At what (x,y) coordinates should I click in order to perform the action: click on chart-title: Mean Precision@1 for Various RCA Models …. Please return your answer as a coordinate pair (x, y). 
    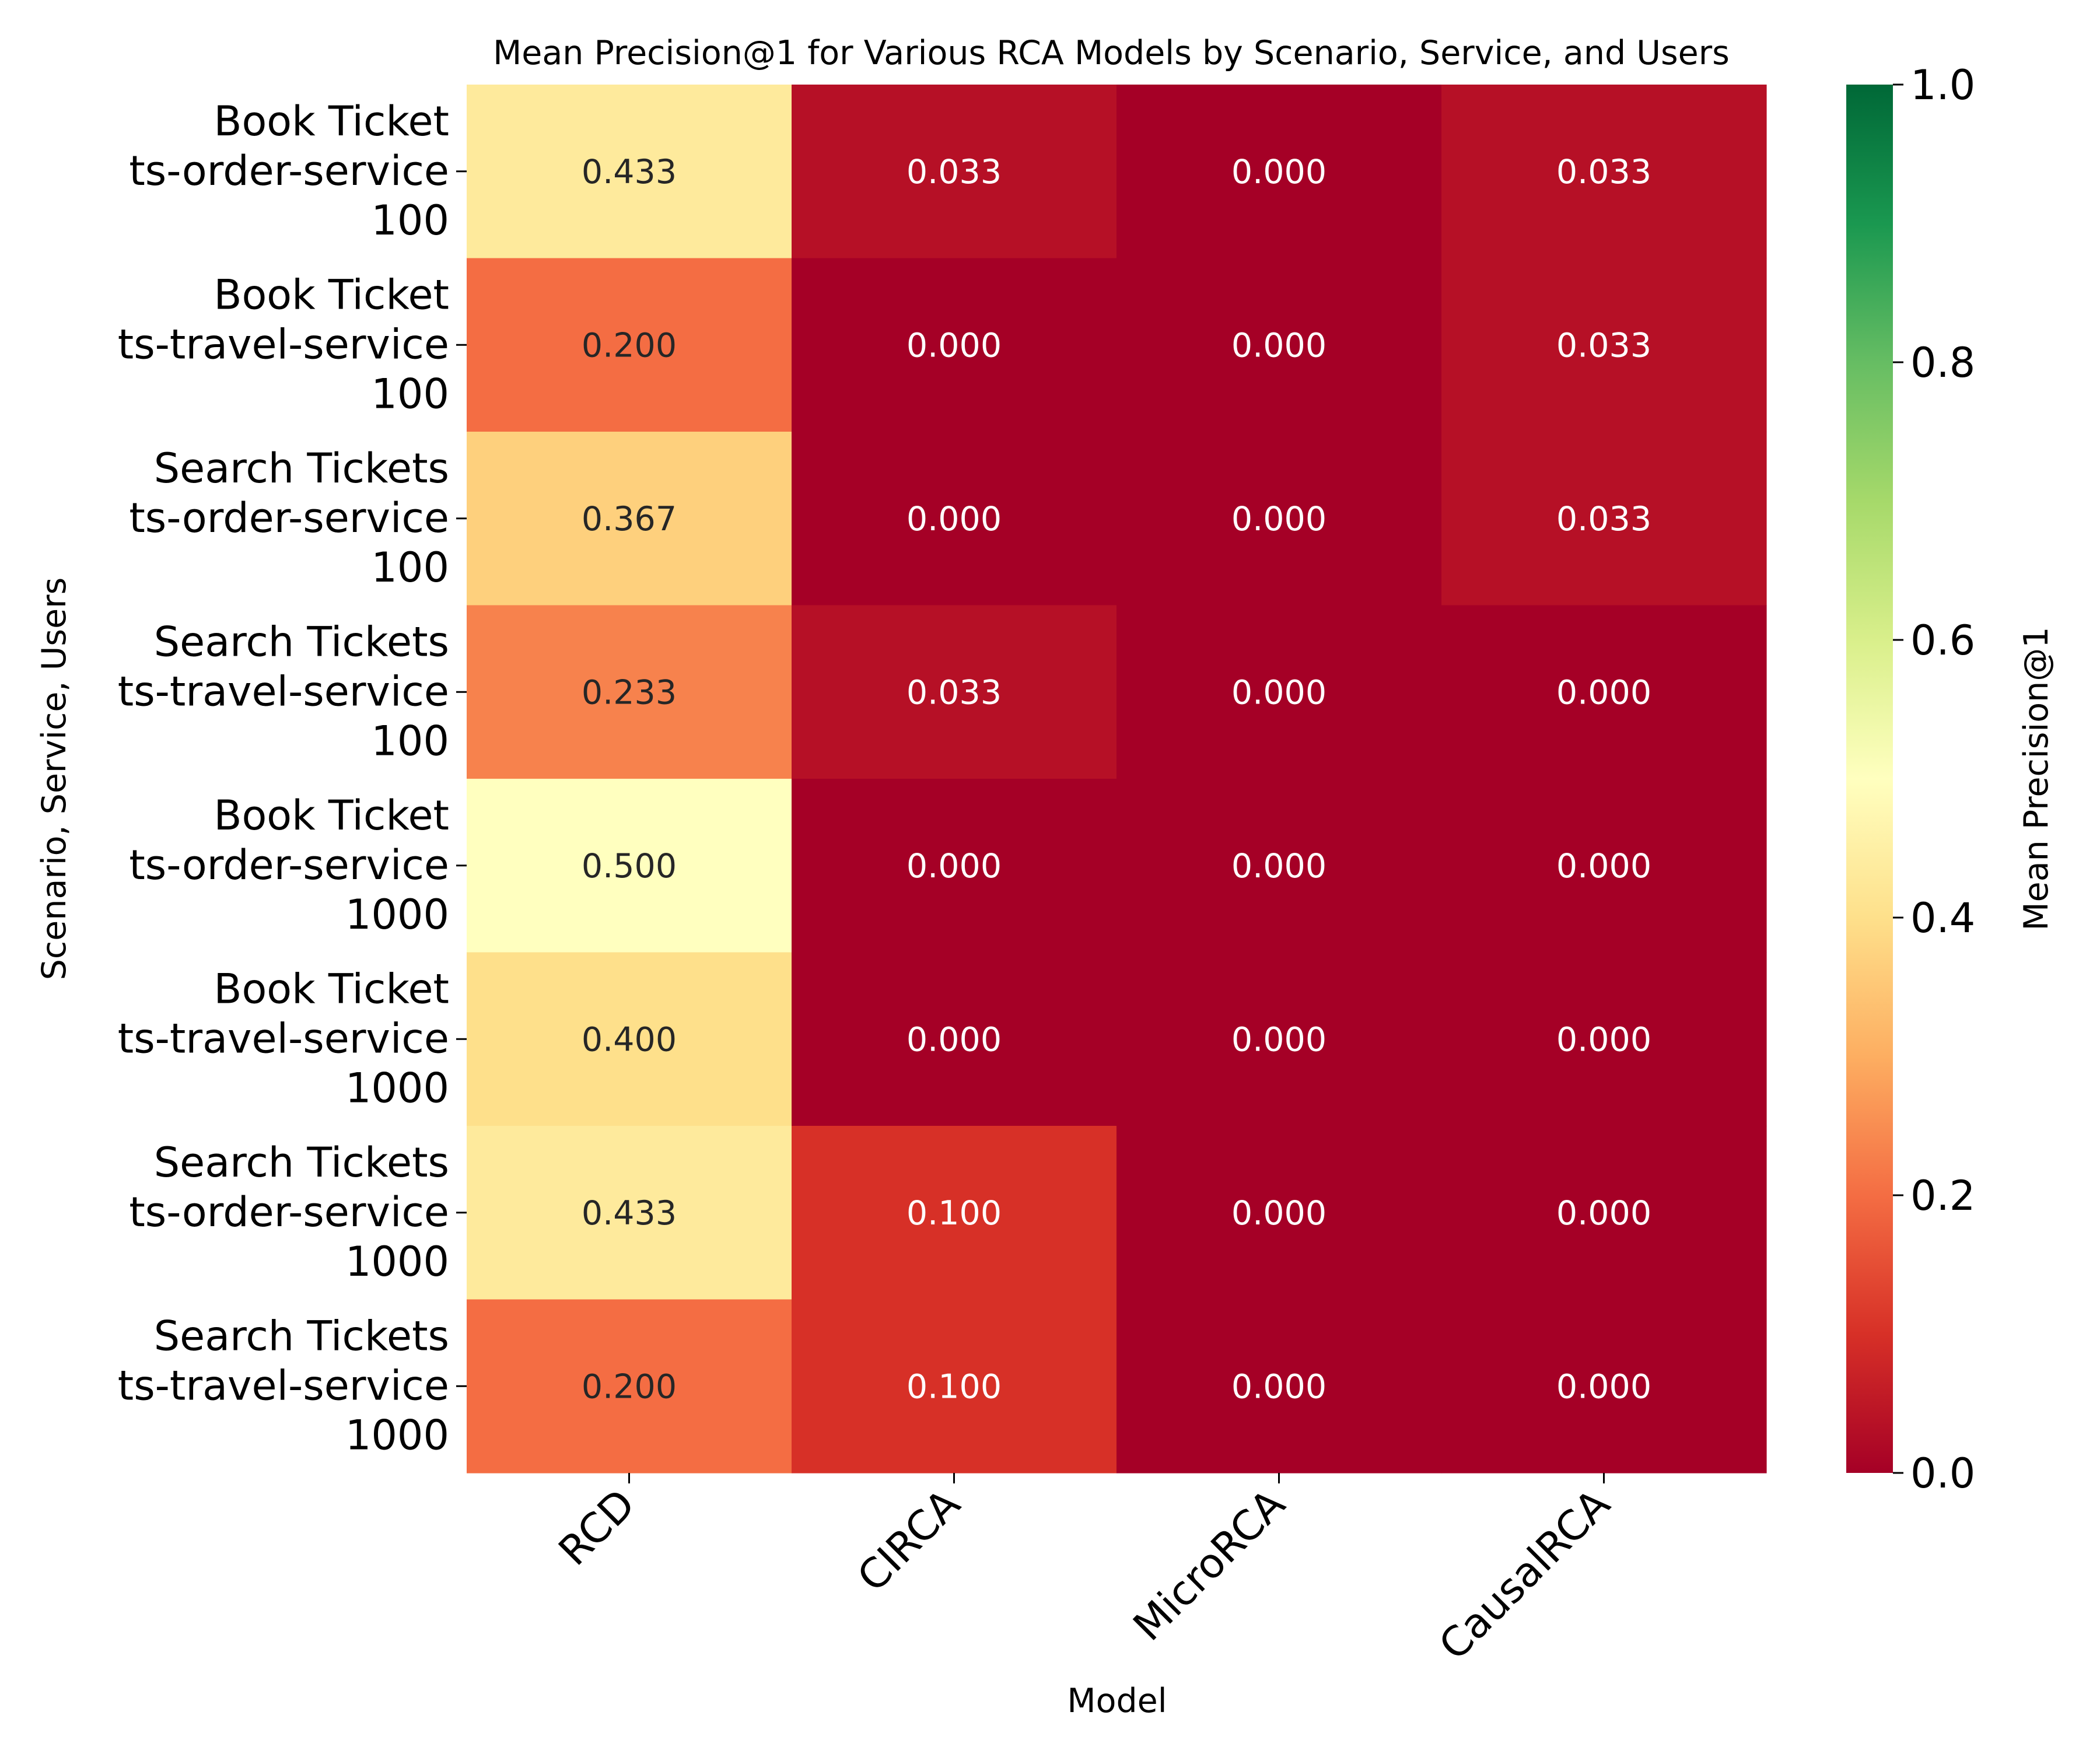
    Looking at the image, I should click on (1111, 53).